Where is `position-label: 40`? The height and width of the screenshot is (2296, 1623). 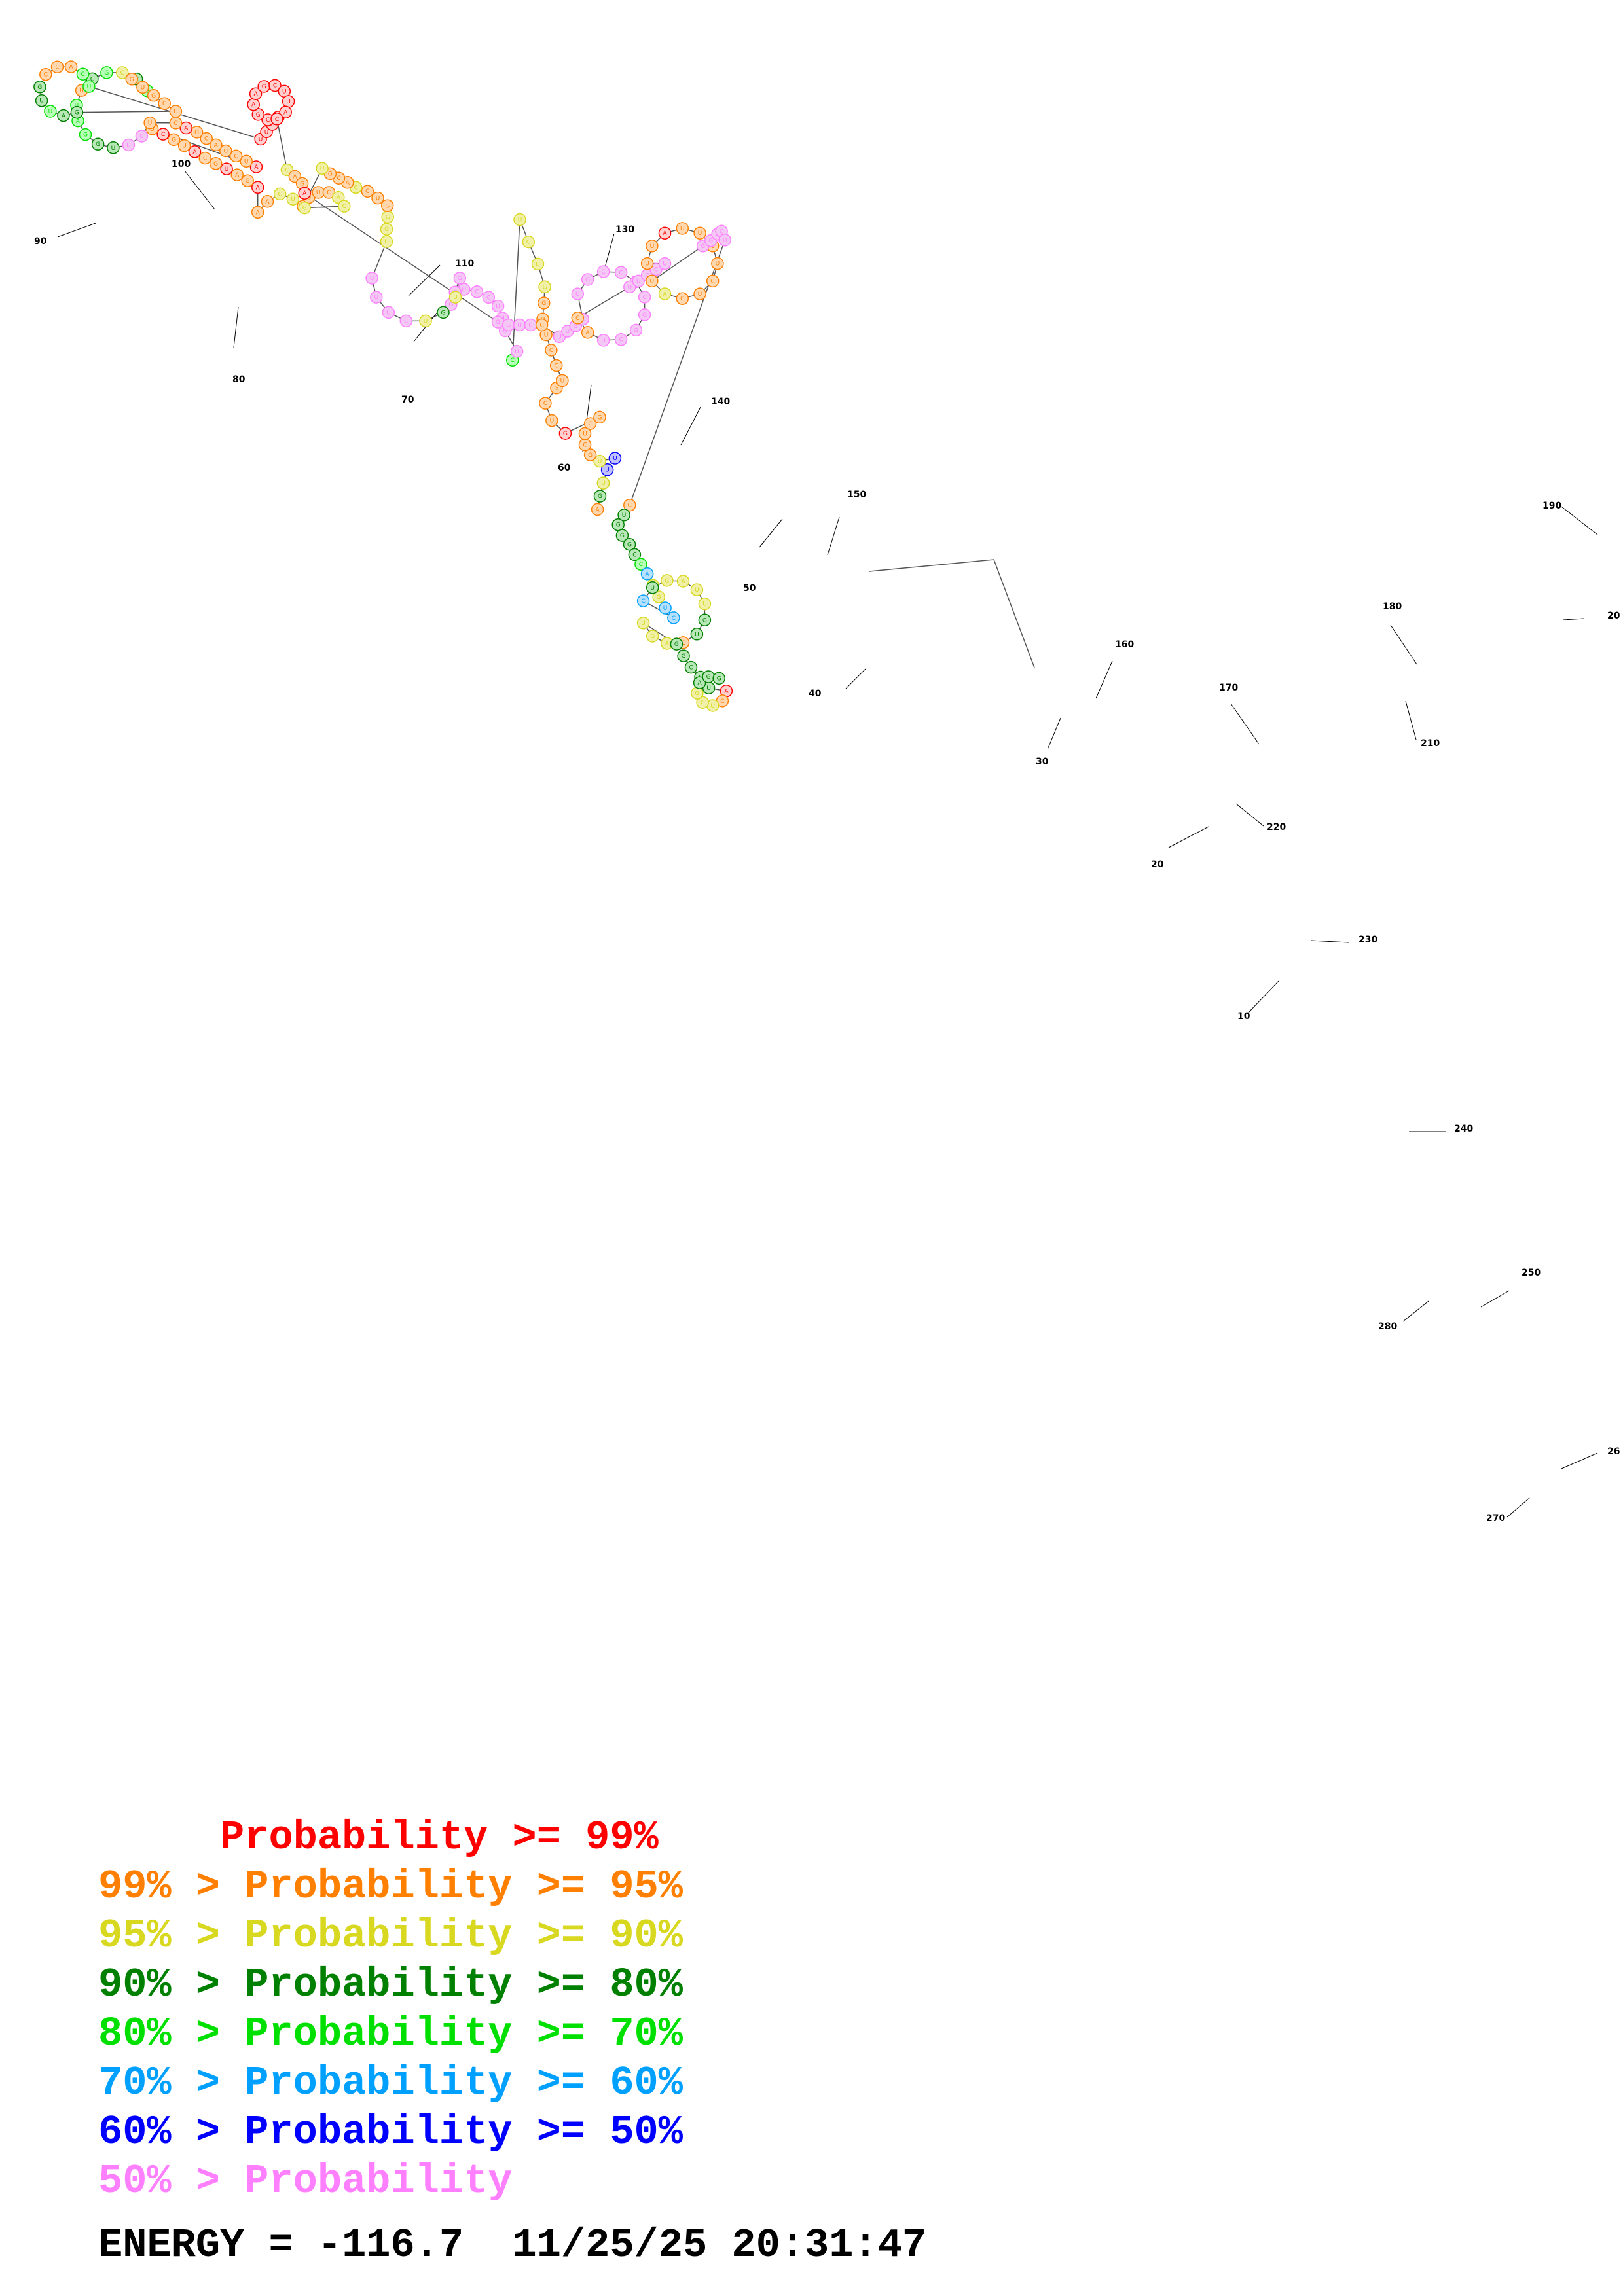
position-label: 40 is located at coordinates (815, 694).